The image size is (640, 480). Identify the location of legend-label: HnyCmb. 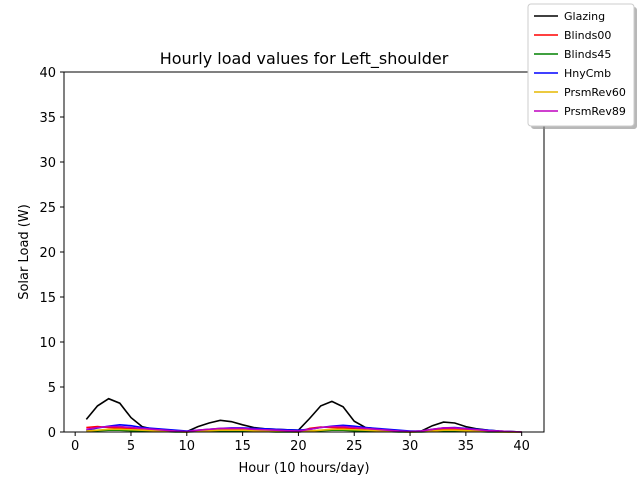
(587, 73).